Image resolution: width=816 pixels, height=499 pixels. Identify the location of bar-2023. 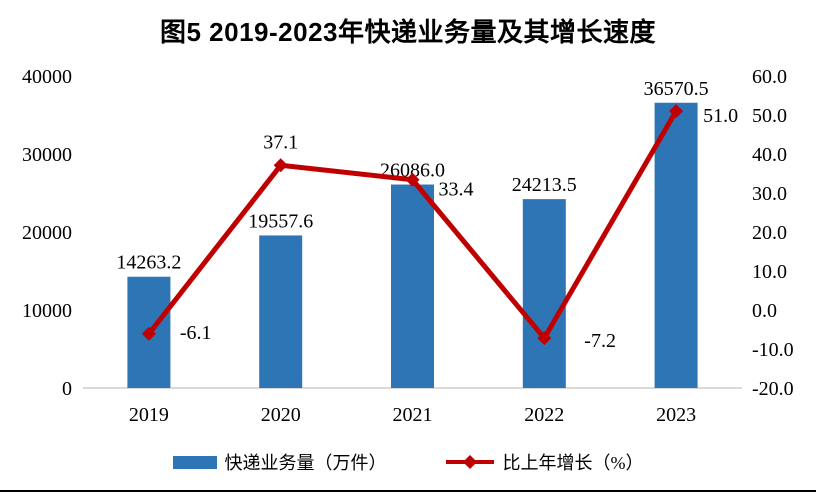
(676, 245).